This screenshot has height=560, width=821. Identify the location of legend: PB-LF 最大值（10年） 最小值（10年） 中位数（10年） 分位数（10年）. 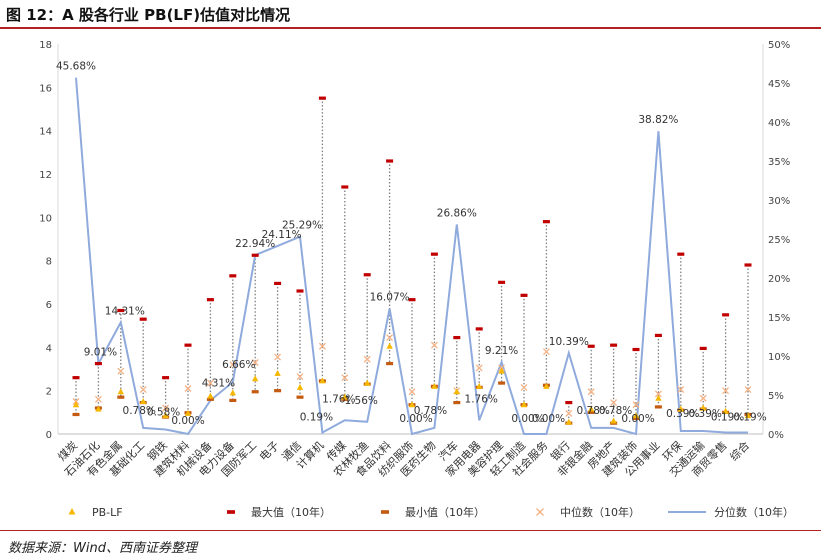
(431, 512).